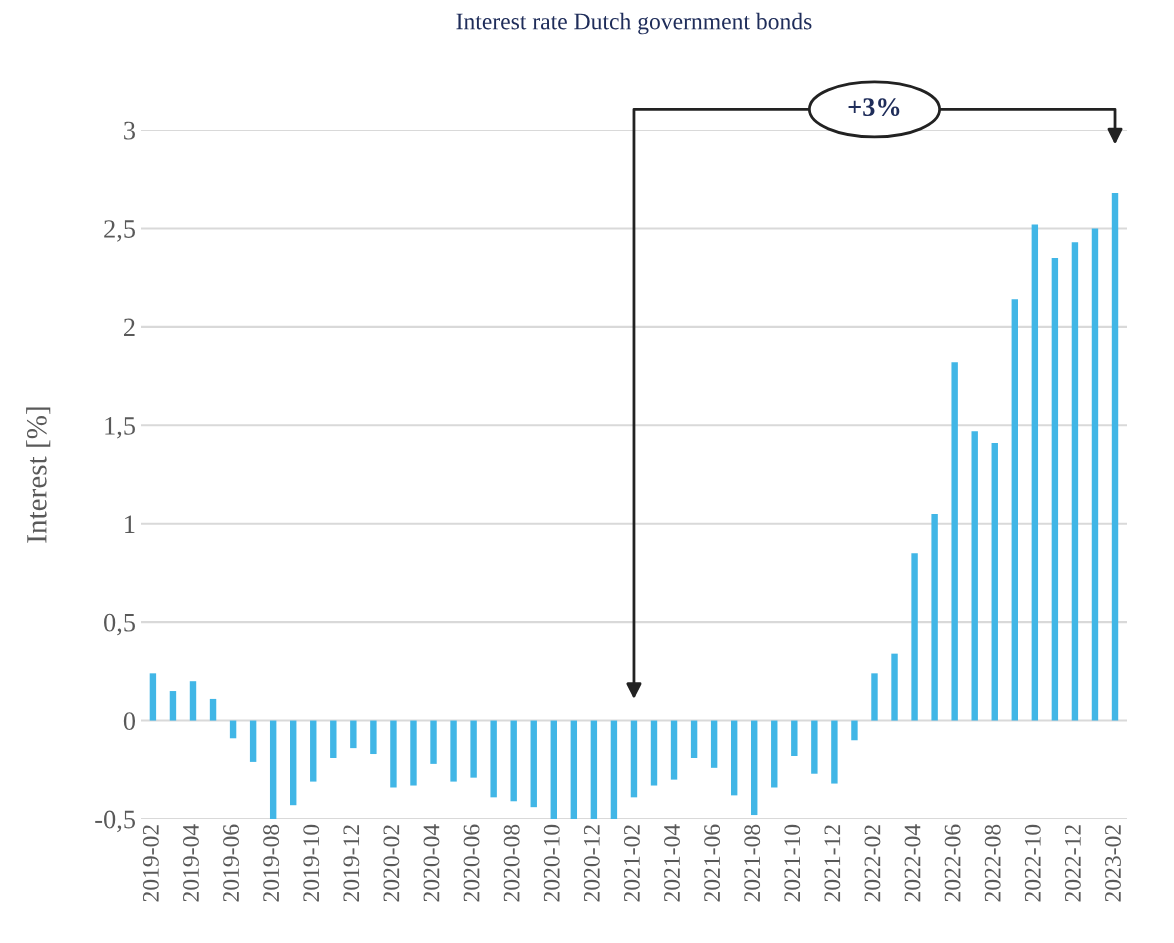 The image size is (1174, 943). I want to click on x-tick-label: 2021-08, so click(752, 863).